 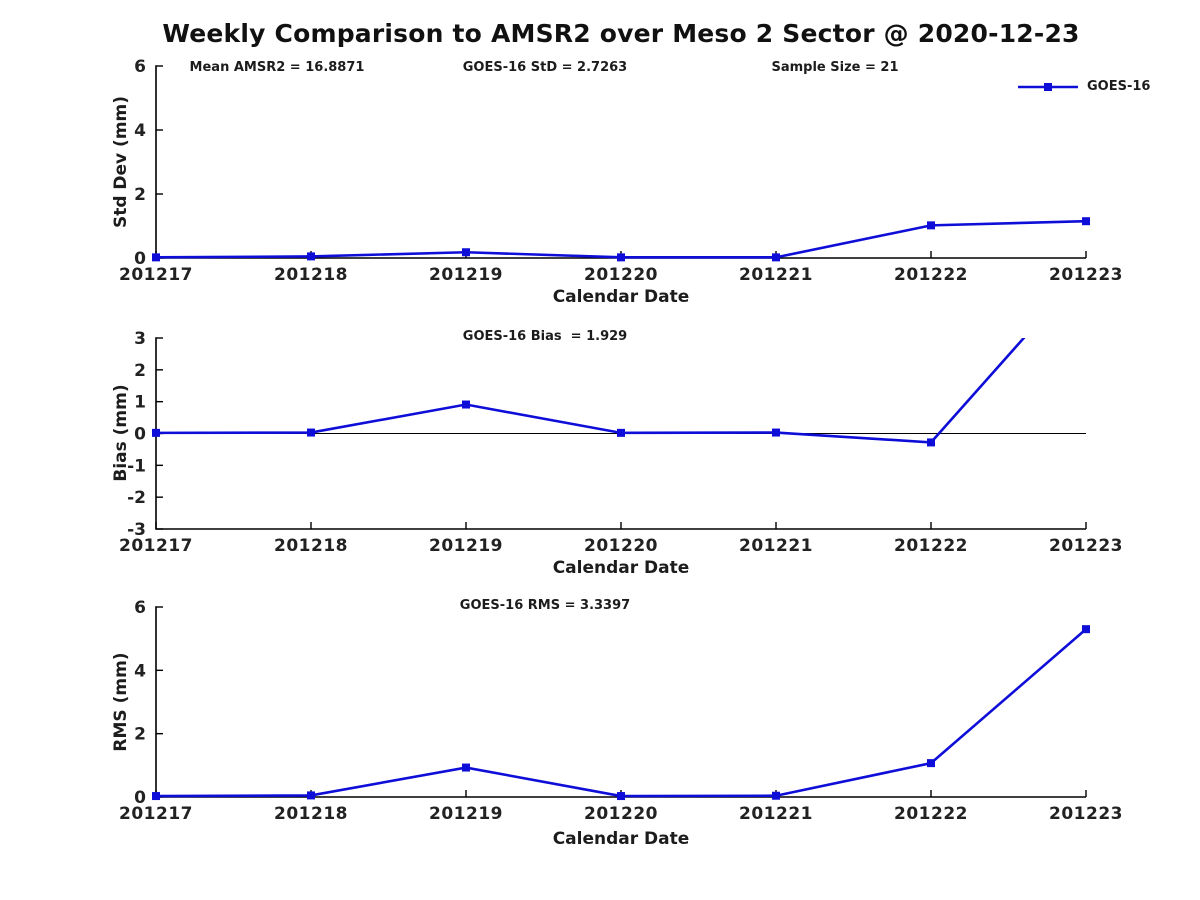 What do you see at coordinates (621, 297) in the screenshot?
I see `xlabel-stddev: Calendar Date` at bounding box center [621, 297].